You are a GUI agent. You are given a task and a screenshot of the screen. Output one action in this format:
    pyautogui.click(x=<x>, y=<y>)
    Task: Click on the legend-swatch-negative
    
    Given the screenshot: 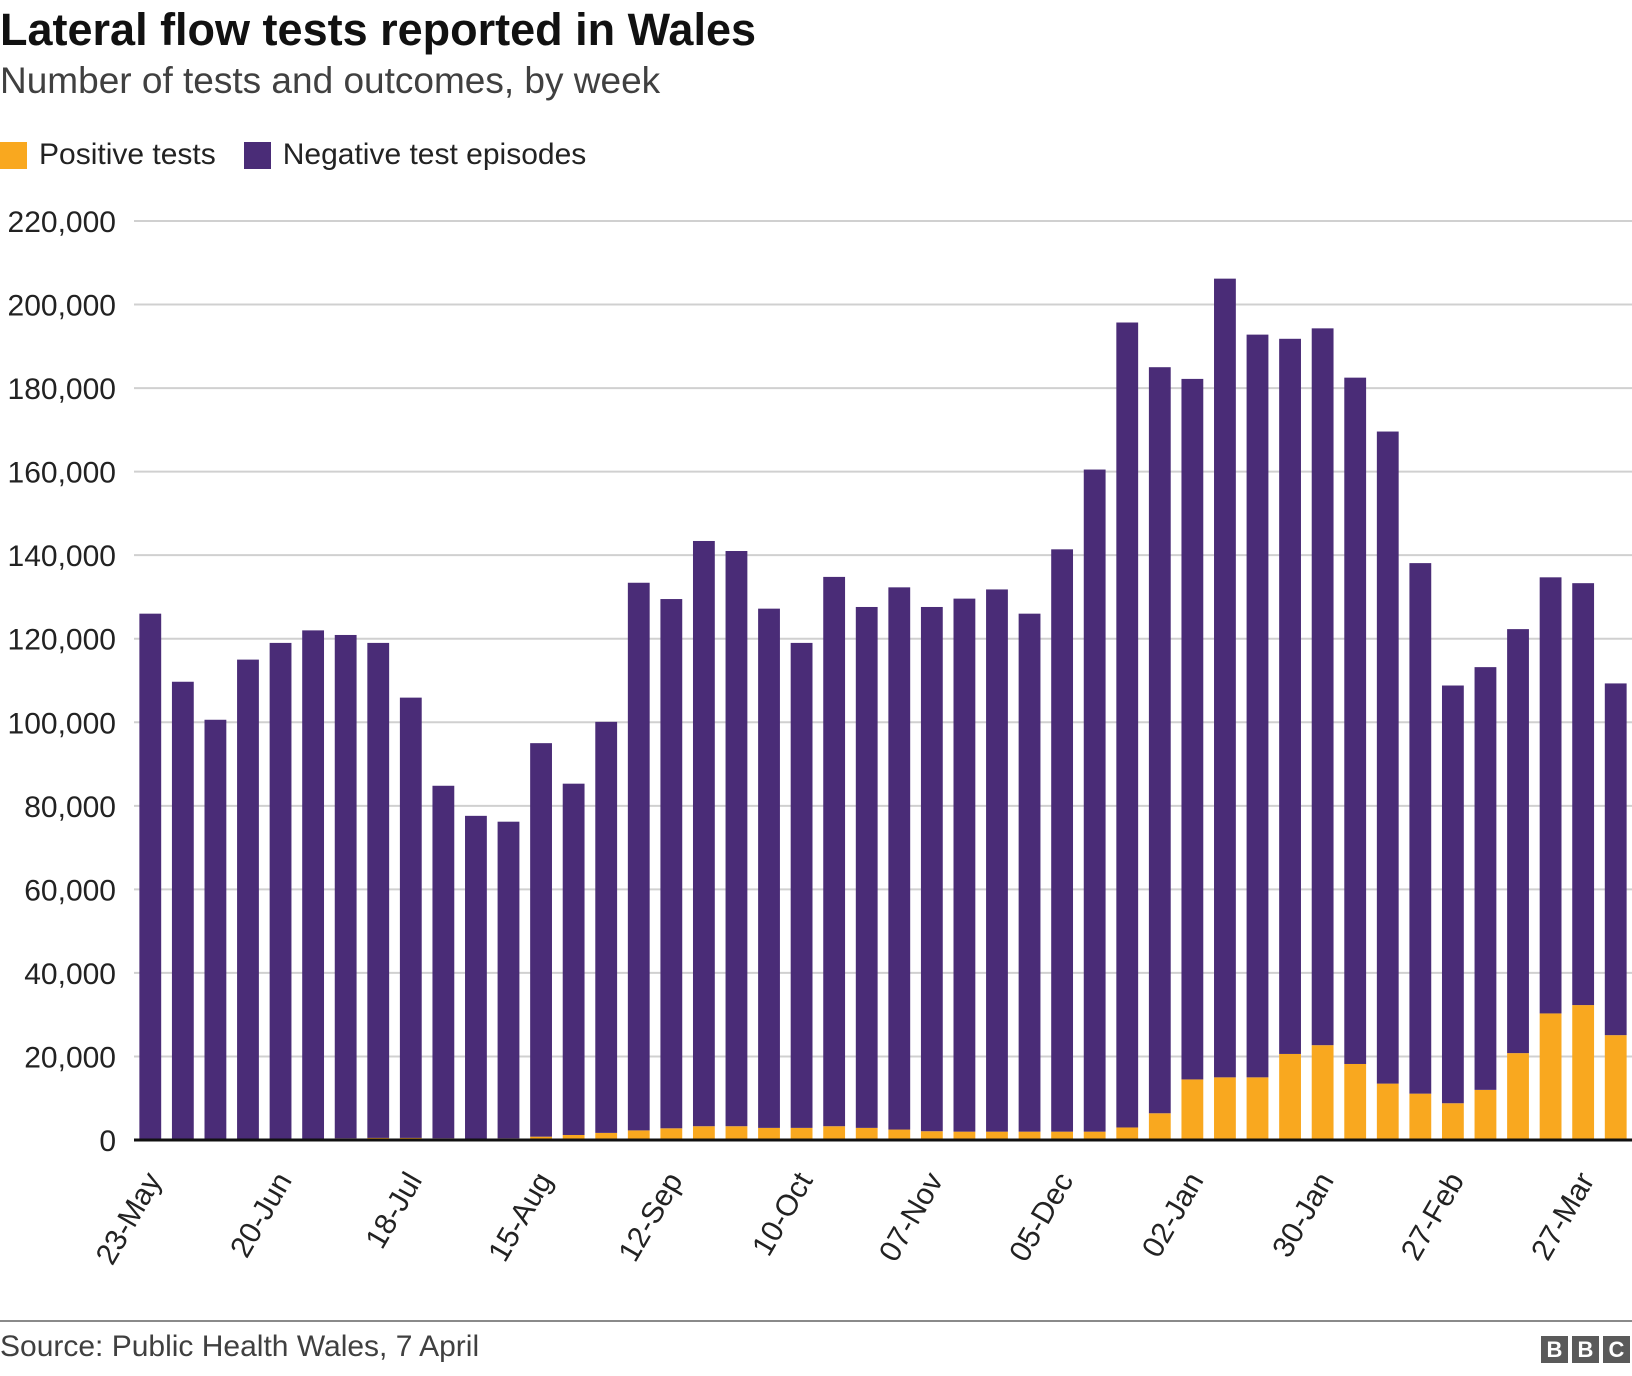 What is the action you would take?
    pyautogui.click(x=257, y=155)
    